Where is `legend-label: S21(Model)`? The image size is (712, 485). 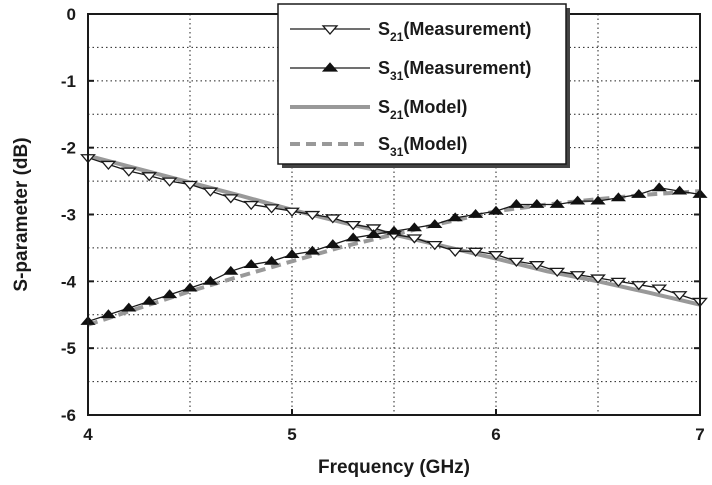
legend-label: S21(Model) is located at coordinates (422, 109).